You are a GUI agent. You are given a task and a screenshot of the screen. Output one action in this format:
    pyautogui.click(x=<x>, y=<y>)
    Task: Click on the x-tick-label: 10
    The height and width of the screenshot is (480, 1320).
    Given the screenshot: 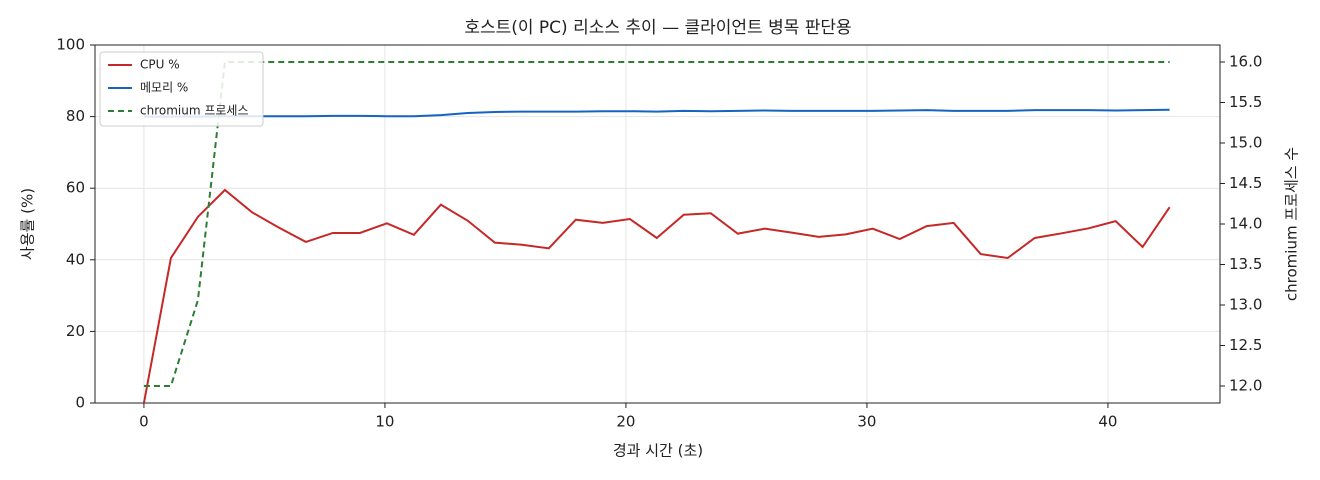 What is the action you would take?
    pyautogui.click(x=384, y=422)
    